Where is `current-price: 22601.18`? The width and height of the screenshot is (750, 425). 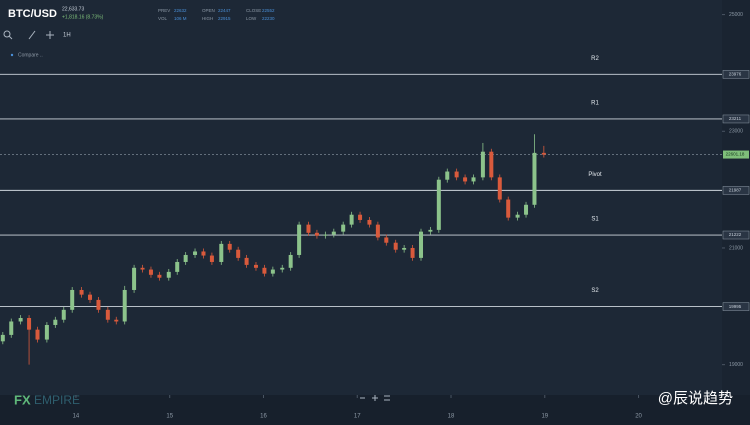
current-price: 22601.18 is located at coordinates (735, 154).